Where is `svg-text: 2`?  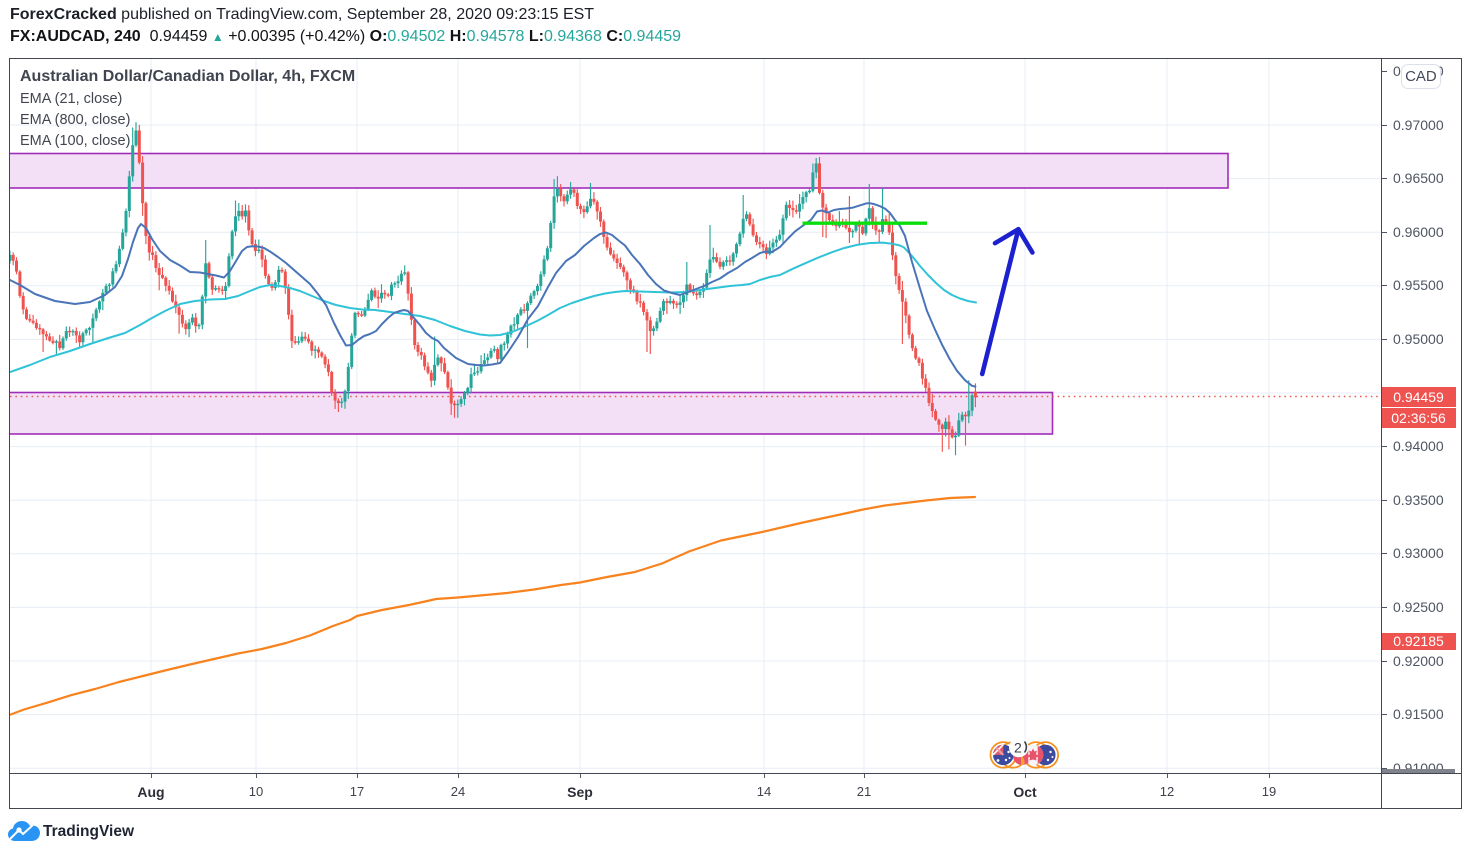
svg-text: 2 is located at coordinates (1018, 748).